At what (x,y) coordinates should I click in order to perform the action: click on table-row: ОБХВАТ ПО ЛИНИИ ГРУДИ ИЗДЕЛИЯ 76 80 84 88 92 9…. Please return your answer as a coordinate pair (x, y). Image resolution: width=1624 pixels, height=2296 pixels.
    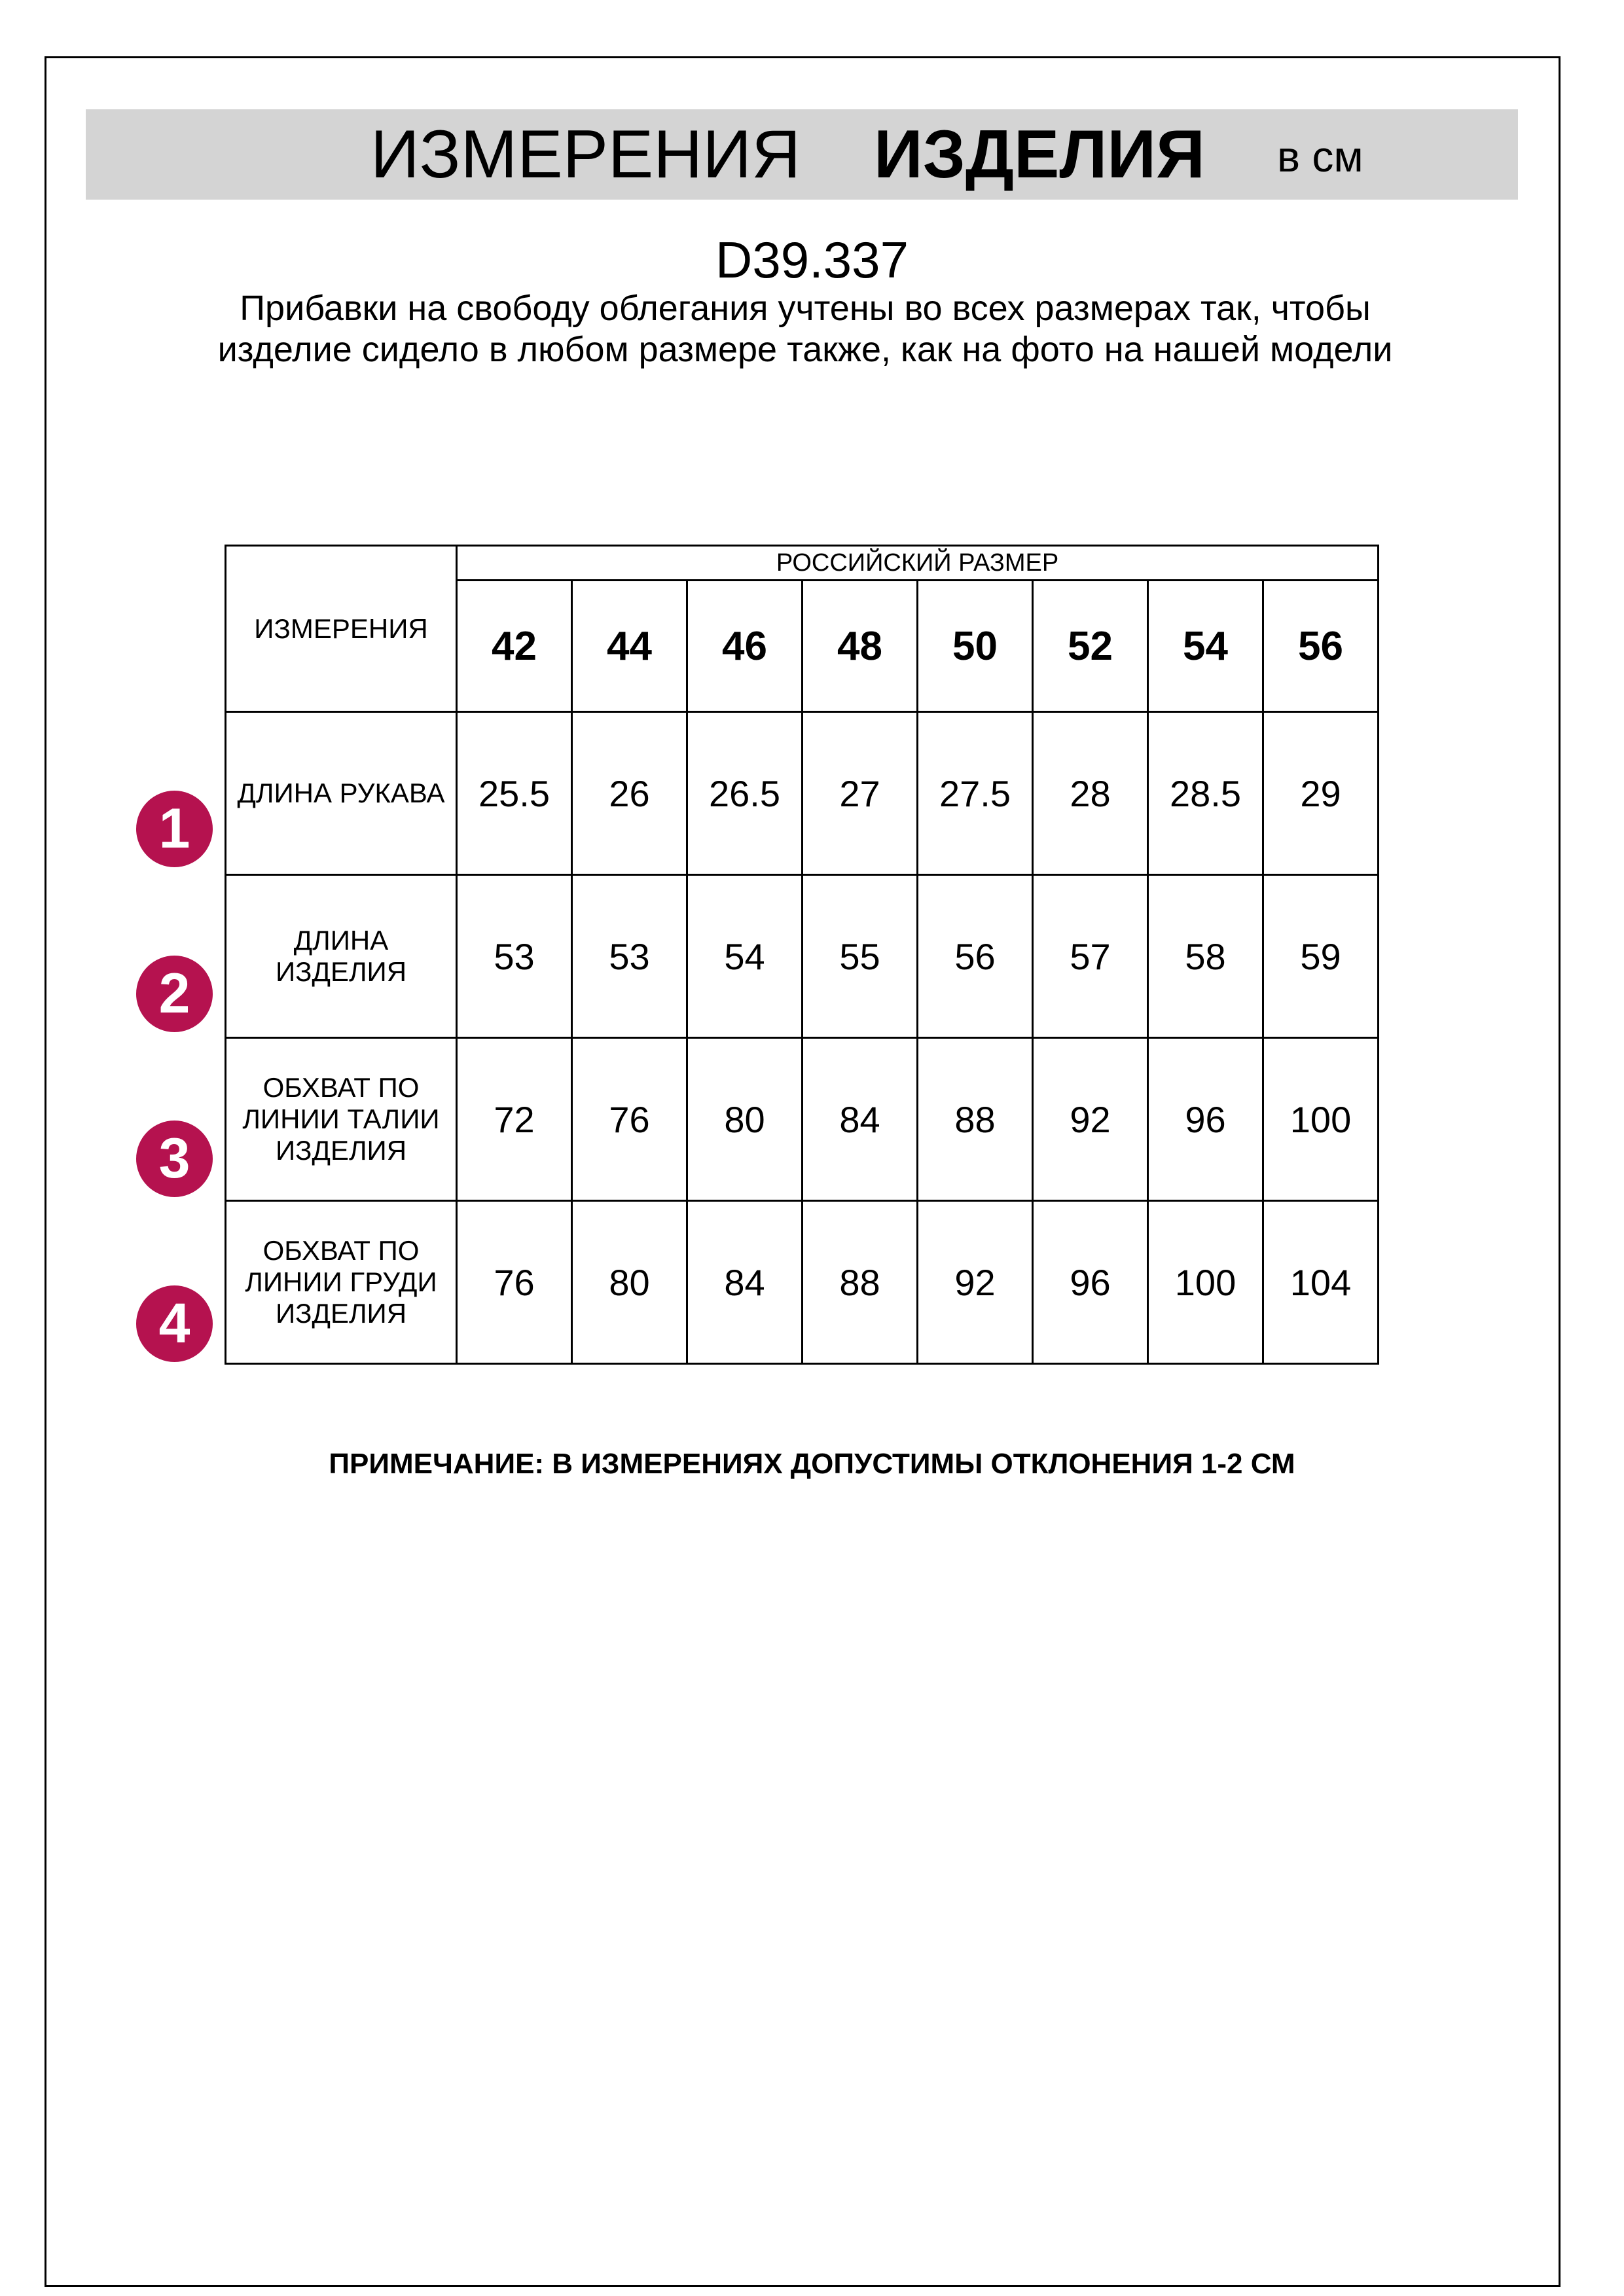
    Looking at the image, I should click on (802, 1282).